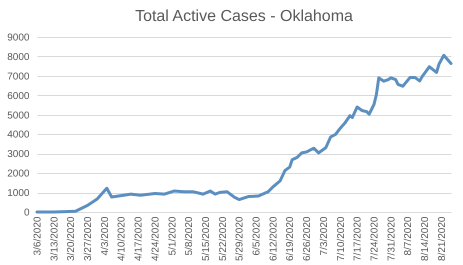 The height and width of the screenshot is (265, 463). Describe the element at coordinates (408, 236) in the screenshot. I see `x-tick-label: 8/7/2020` at that location.